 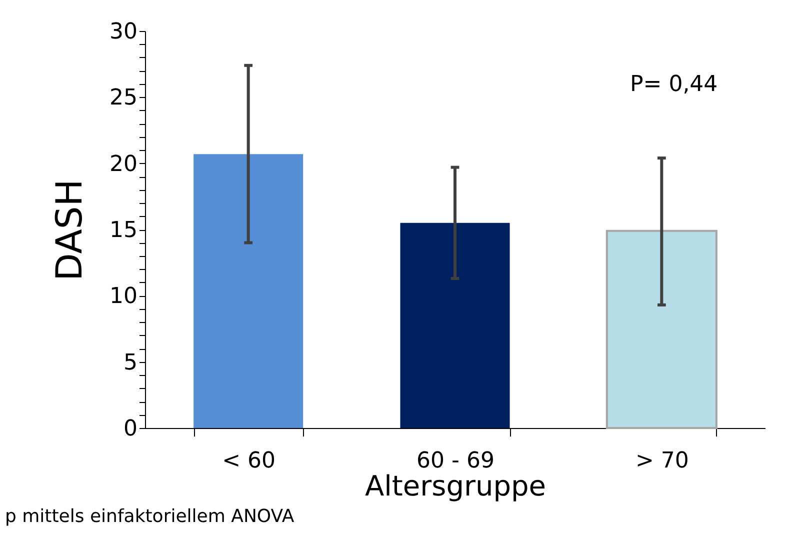 What do you see at coordinates (124, 98) in the screenshot?
I see `y-tick-label: 25` at bounding box center [124, 98].